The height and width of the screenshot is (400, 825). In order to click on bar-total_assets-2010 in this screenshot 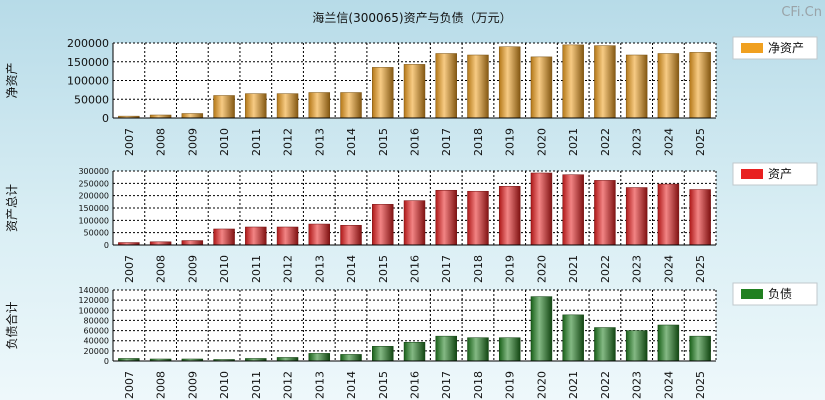, I will do `click(224, 237)`.